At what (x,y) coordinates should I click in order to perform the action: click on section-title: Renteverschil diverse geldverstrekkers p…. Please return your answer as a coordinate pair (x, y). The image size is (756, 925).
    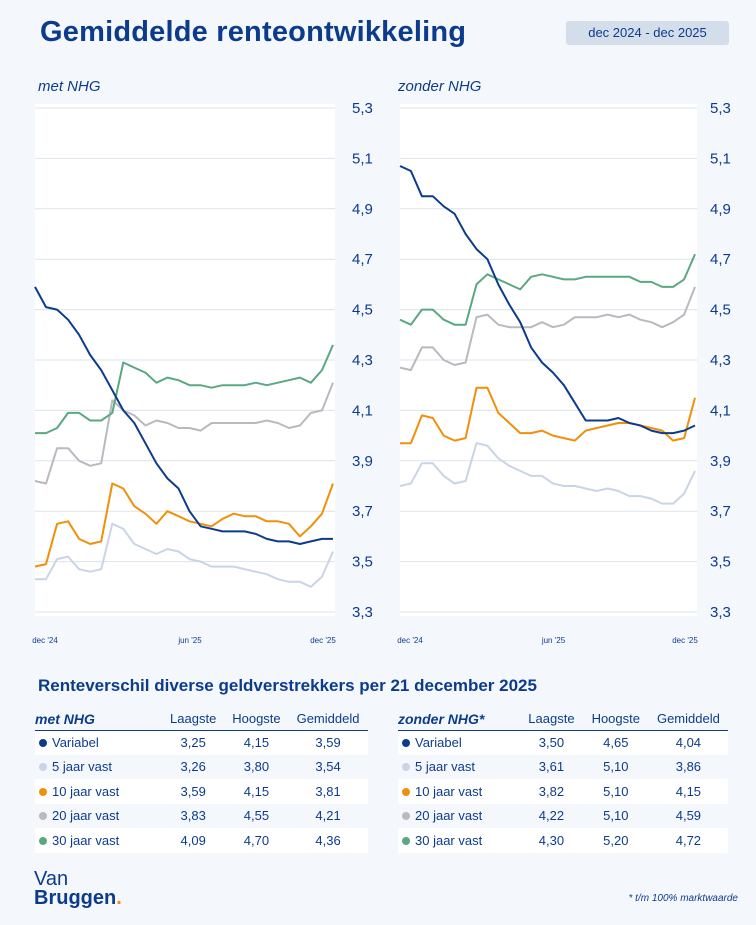
    Looking at the image, I should click on (287, 685).